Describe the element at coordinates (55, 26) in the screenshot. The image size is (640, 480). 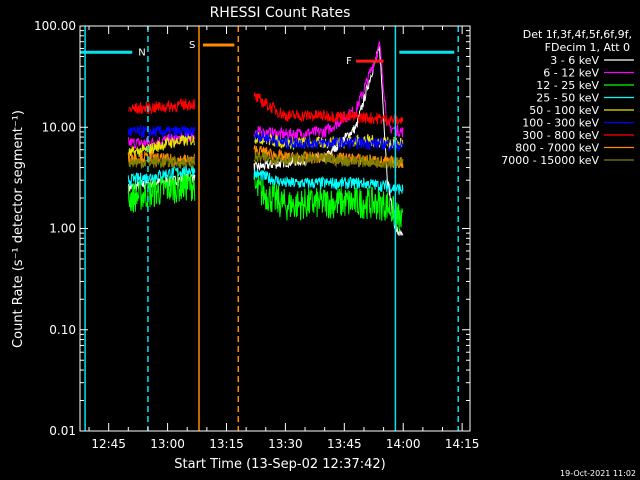
I see `y-tick-label: 100.00` at that location.